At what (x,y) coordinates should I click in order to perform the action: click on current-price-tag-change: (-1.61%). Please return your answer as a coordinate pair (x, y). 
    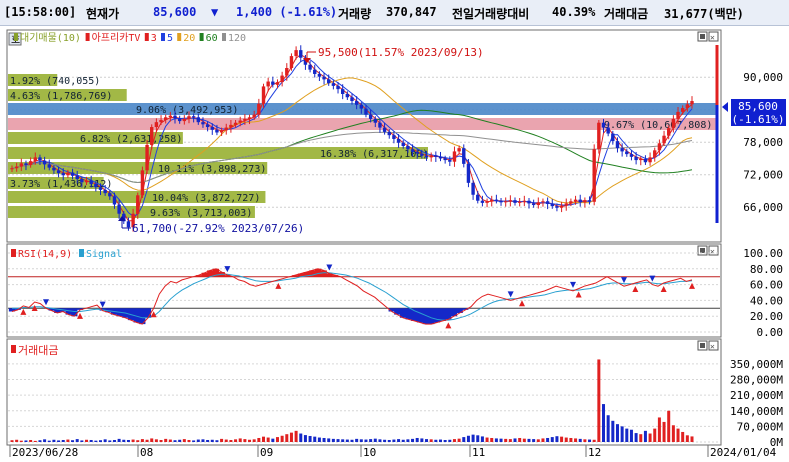
    Looking at the image, I should click on (758, 119).